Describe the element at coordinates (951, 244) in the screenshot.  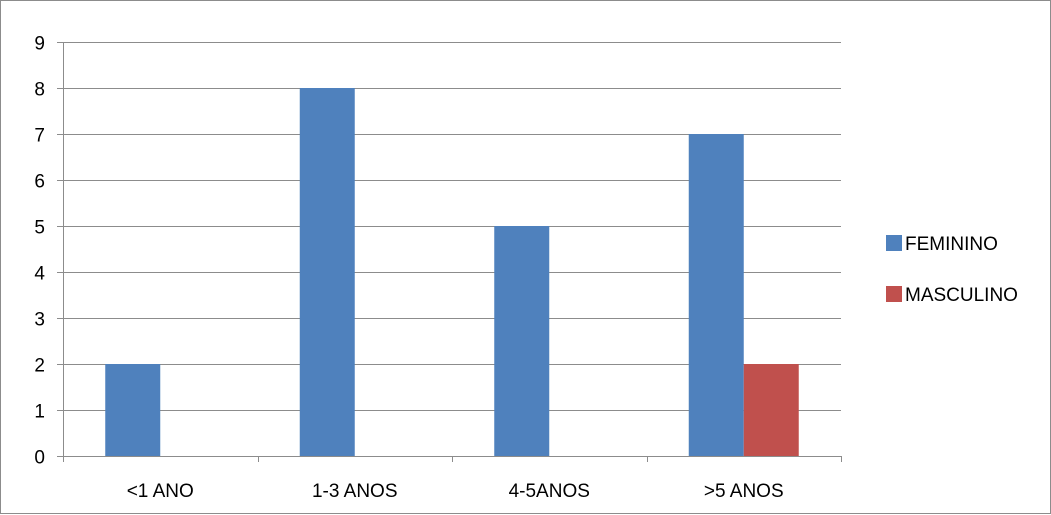
I see `legend-label-feminino: FEMININO` at that location.